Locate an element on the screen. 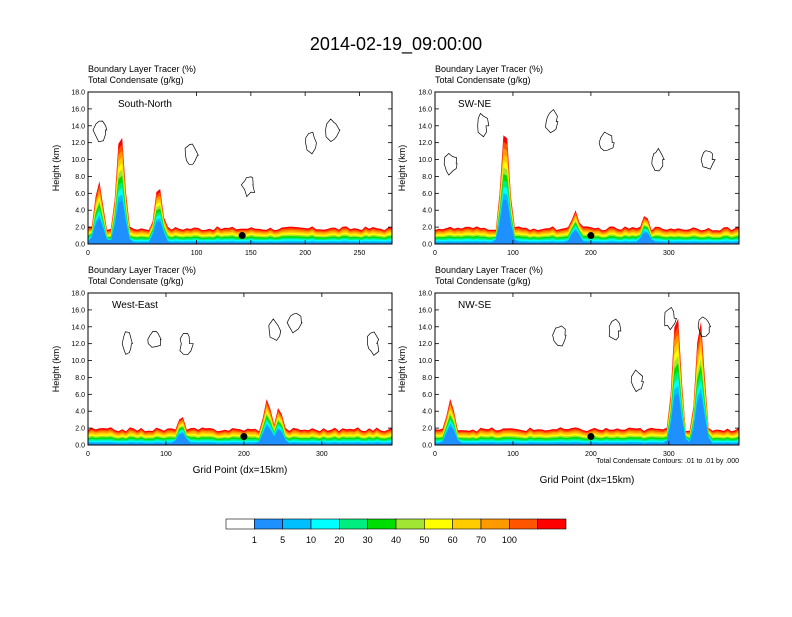 The width and height of the screenshot is (792, 617). colorbar-label: 1 is located at coordinates (254, 540).